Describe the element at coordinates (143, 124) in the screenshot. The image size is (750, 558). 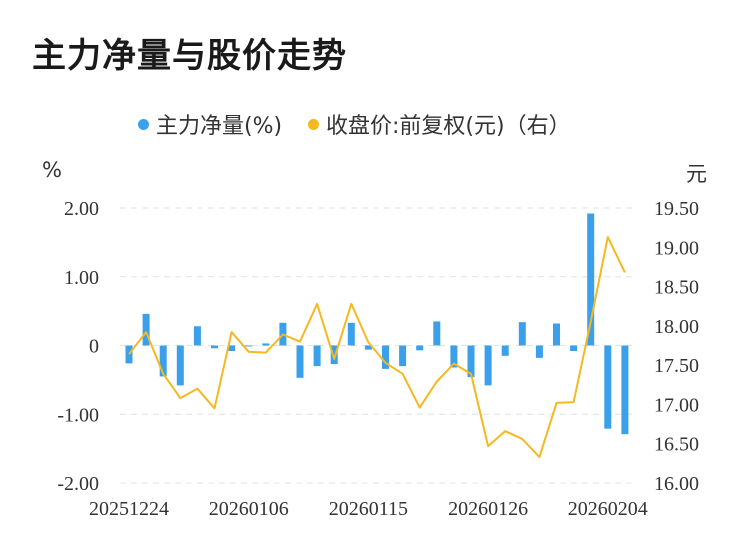
I see `legend-dot-net-flow` at that location.